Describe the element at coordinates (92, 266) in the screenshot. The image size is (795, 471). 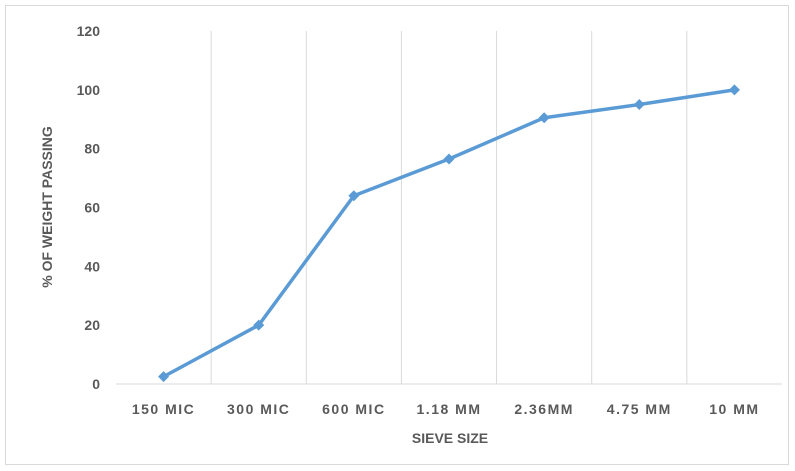
I see `y-tick-label: 40` at that location.